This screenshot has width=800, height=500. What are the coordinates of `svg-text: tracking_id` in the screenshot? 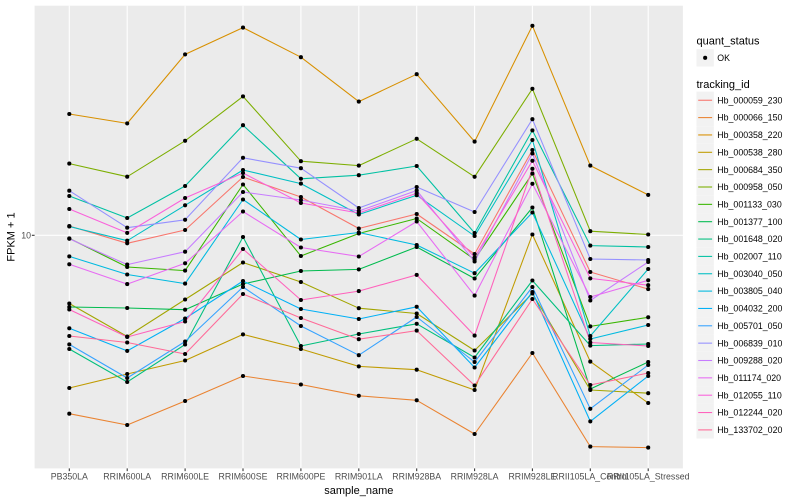 It's located at (723, 85).